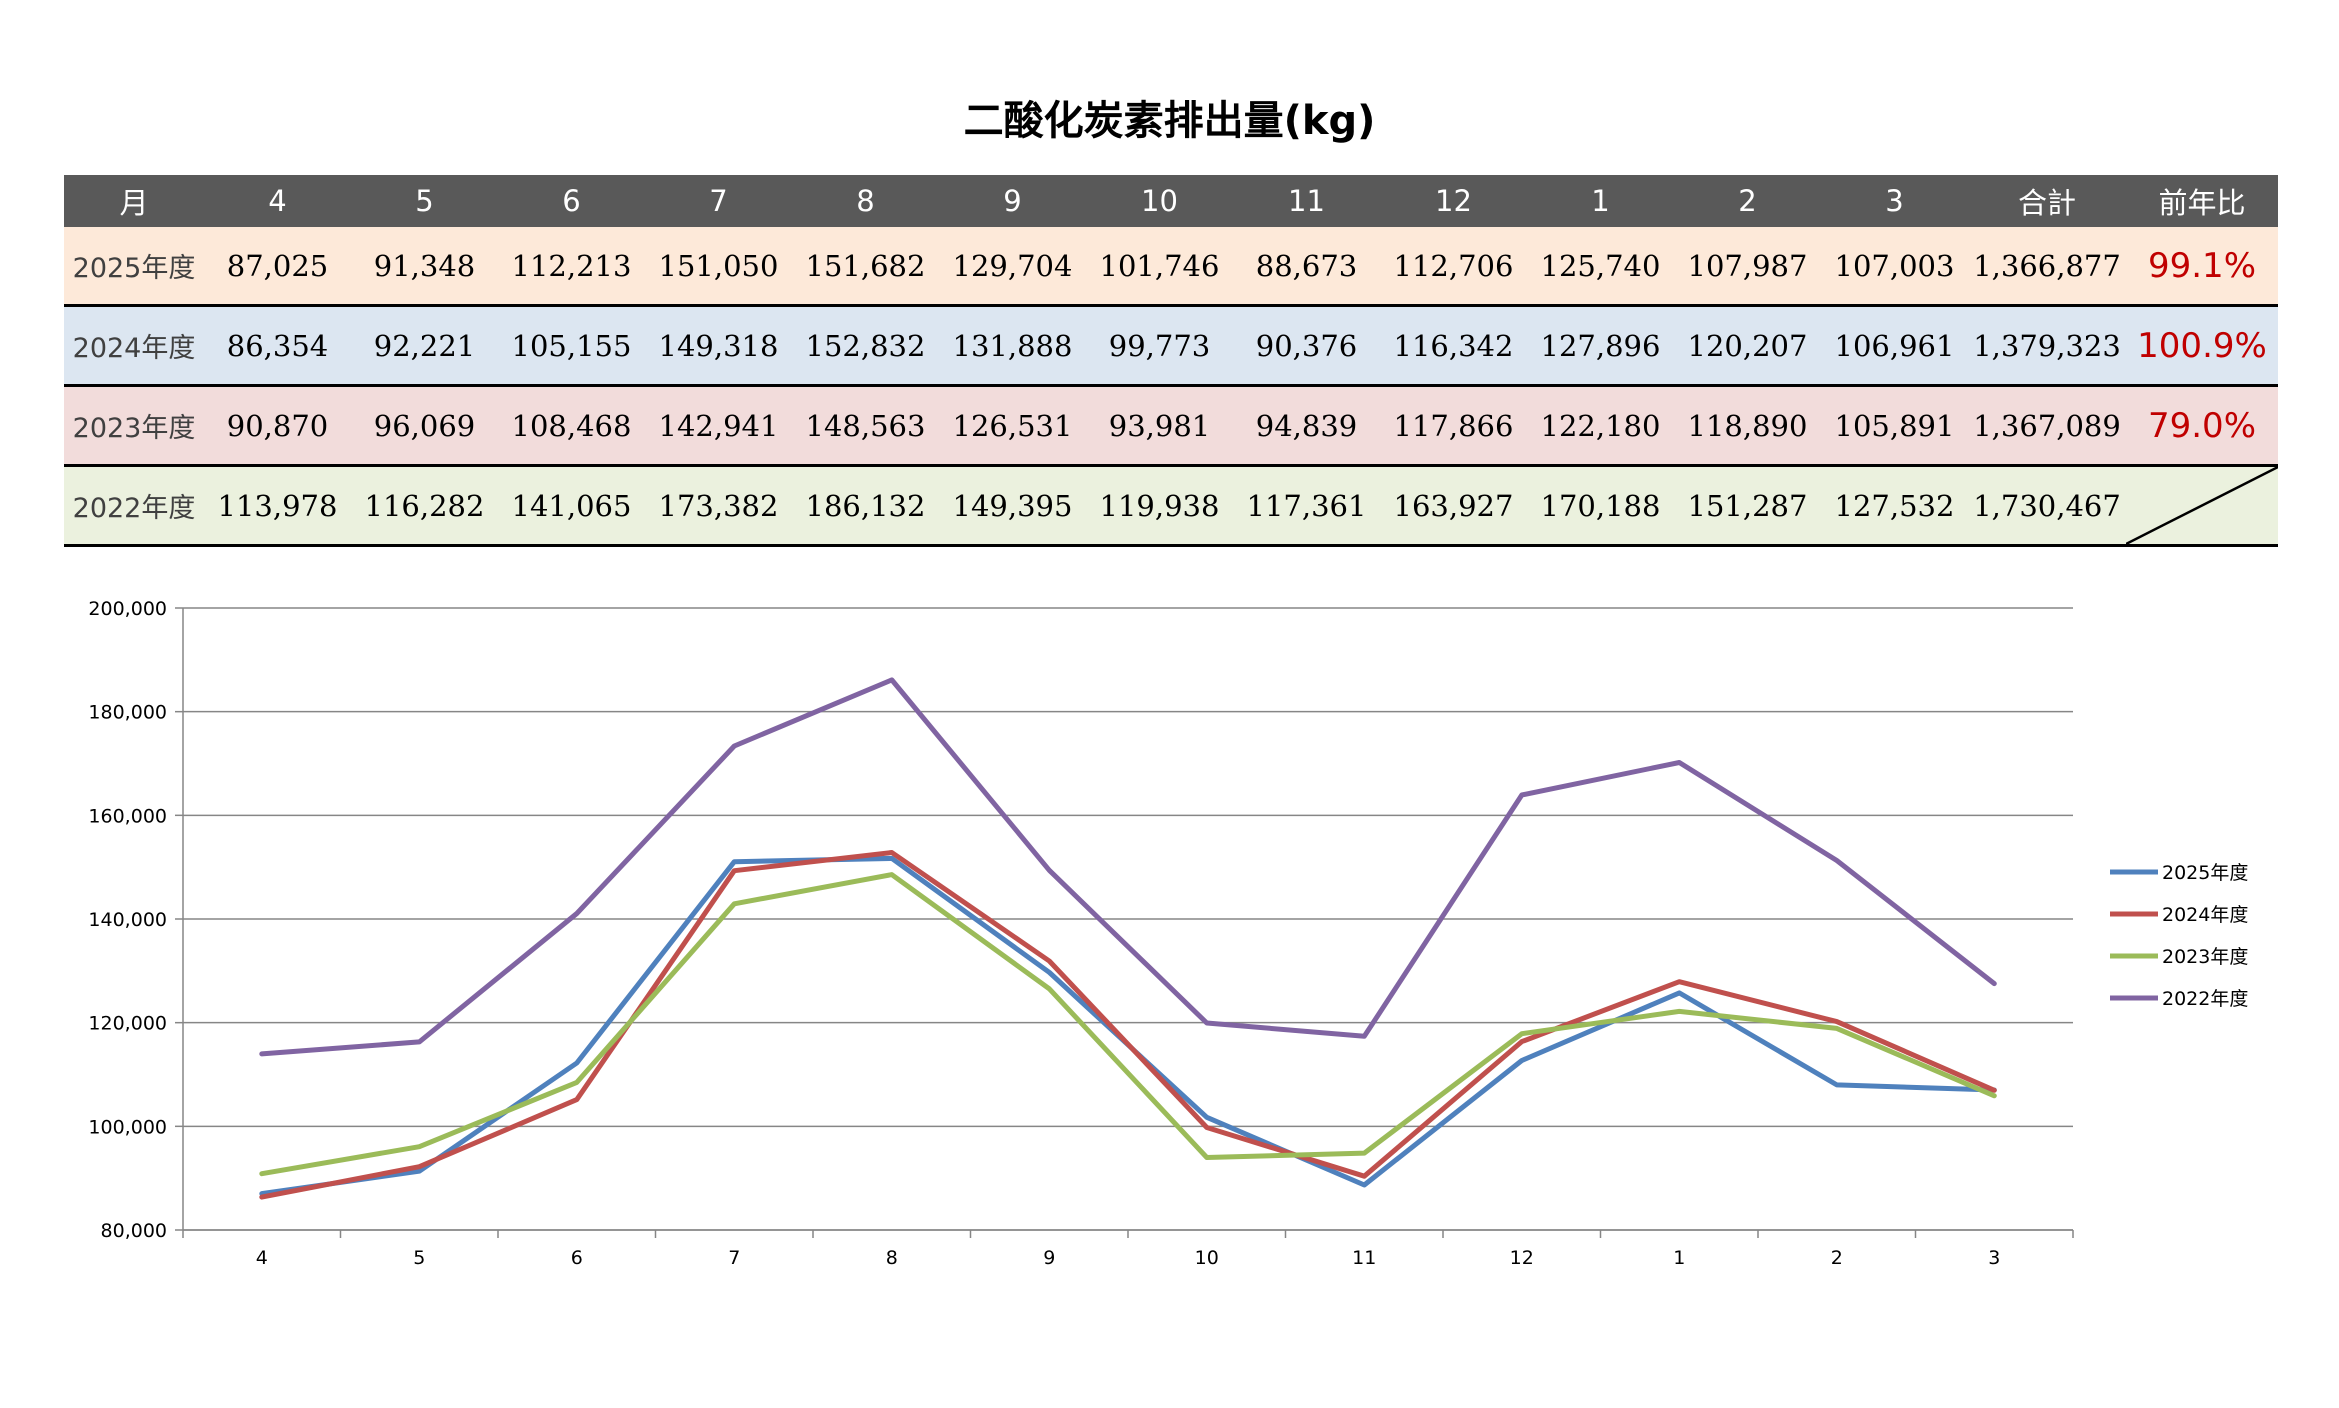 Image resolution: width=2339 pixels, height=1408 pixels. I want to click on header-cell: 9, so click(1012, 201).